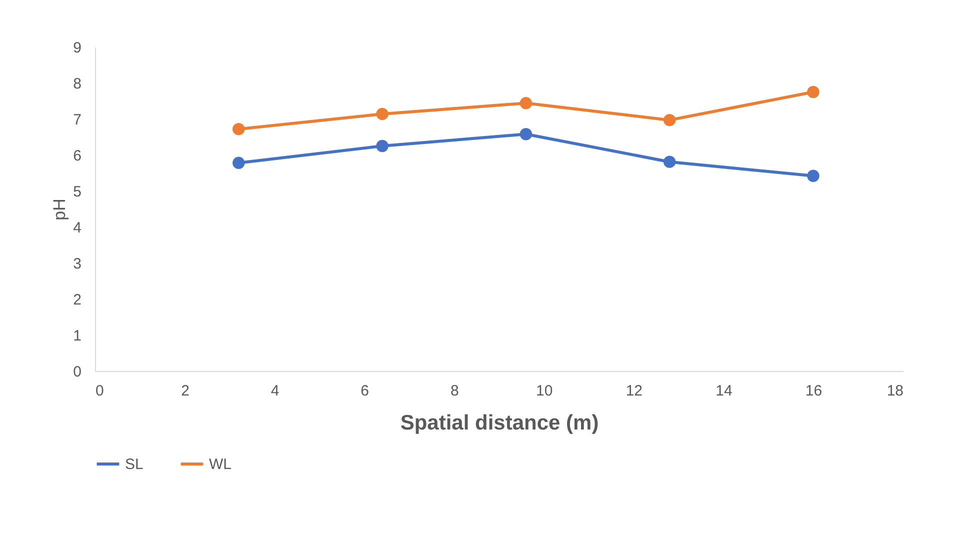 Image resolution: width=953 pixels, height=545 pixels. I want to click on legend-label: SL, so click(134, 464).